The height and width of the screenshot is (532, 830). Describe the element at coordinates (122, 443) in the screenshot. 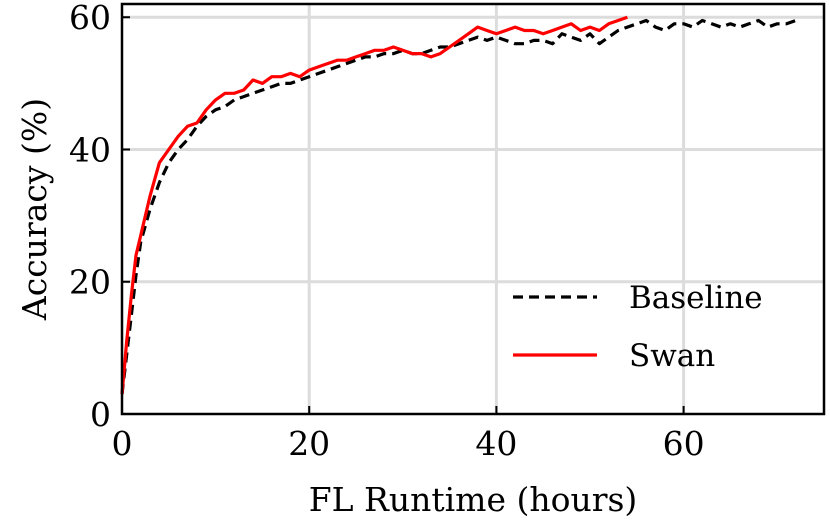

I see `x-tick-label: 0` at that location.